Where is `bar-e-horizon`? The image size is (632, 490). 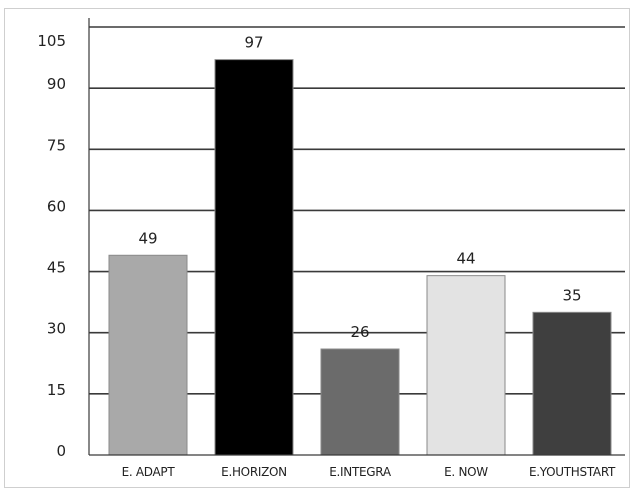 bar-e-horizon is located at coordinates (254, 257).